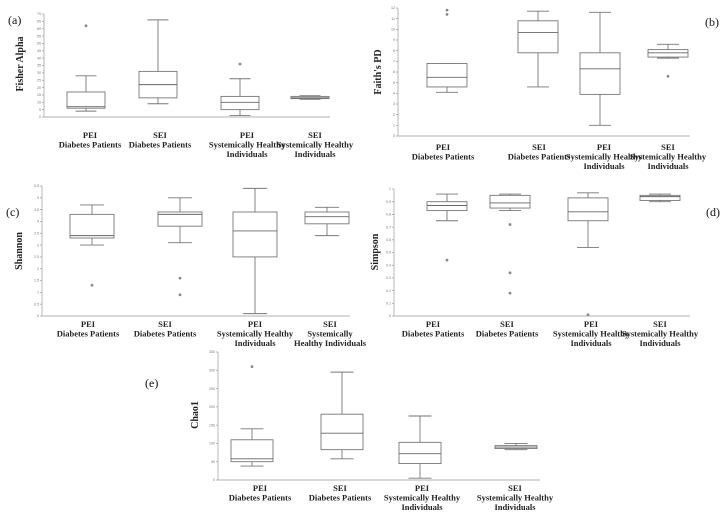 Image resolution: width=727 pixels, height=516 pixels. What do you see at coordinates (39, 80) in the screenshot?
I see `y-tick-label: 25` at bounding box center [39, 80].